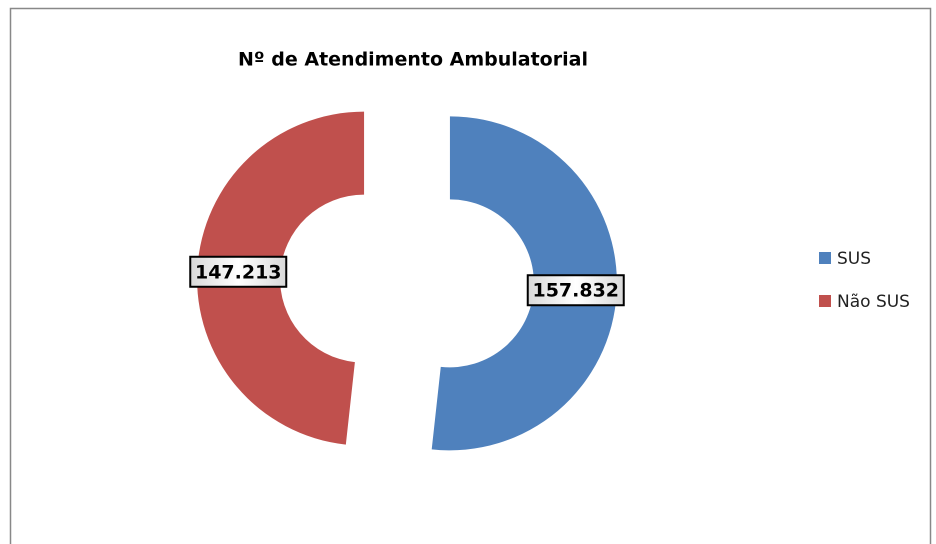 Image resolution: width=936 pixels, height=544 pixels. I want to click on legend-label: SUS, so click(854, 259).